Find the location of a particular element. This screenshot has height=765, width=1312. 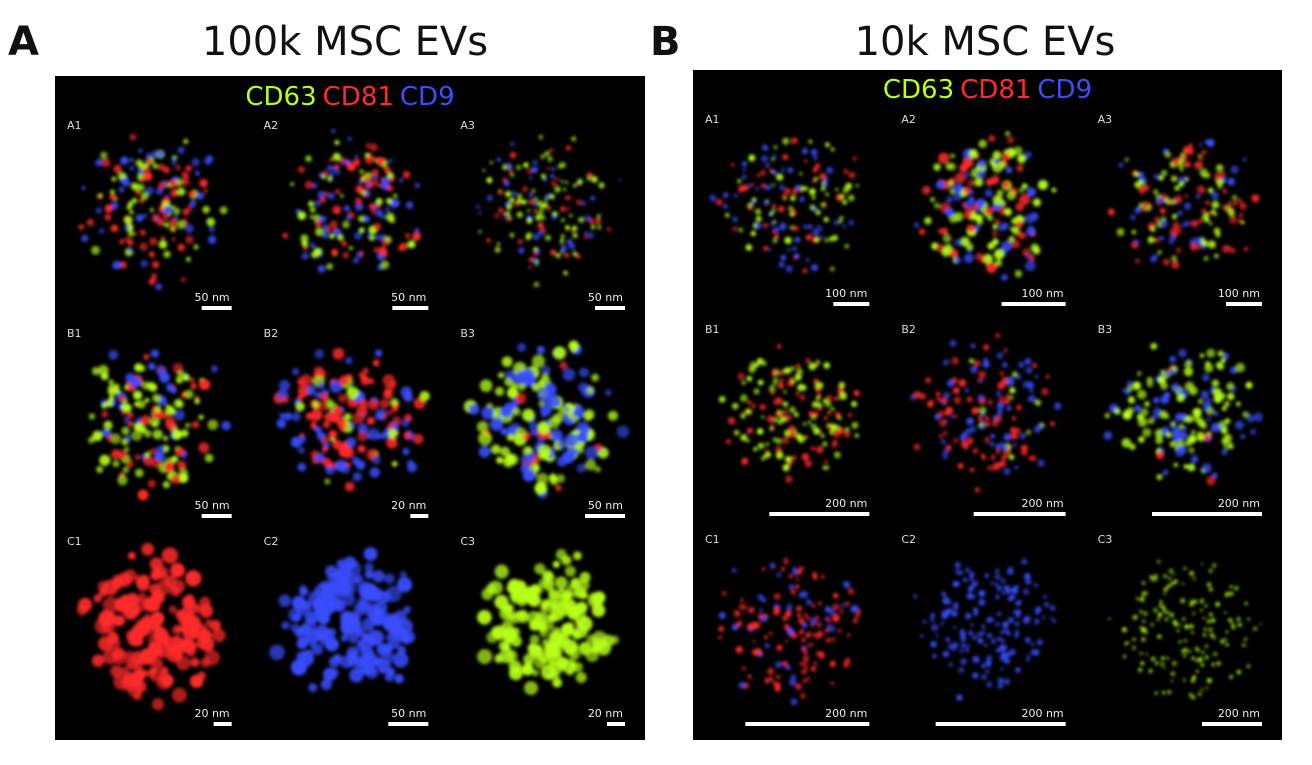

cell-label: A3 is located at coordinates (467, 125).